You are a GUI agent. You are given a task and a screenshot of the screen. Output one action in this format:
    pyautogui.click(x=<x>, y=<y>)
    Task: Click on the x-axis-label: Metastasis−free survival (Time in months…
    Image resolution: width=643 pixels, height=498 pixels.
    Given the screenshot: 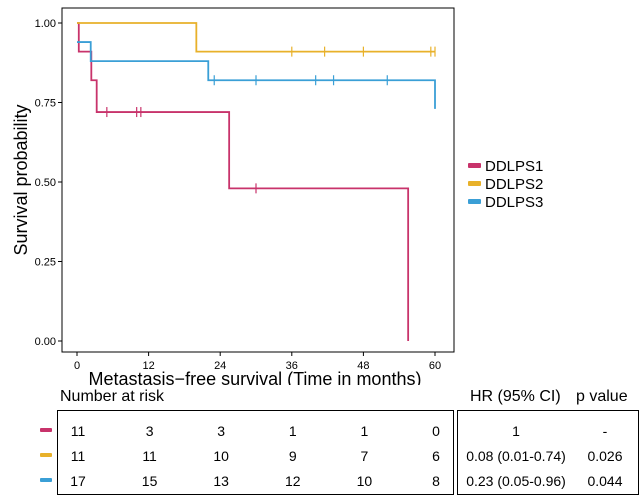 What is the action you would take?
    pyautogui.click(x=255, y=377)
    